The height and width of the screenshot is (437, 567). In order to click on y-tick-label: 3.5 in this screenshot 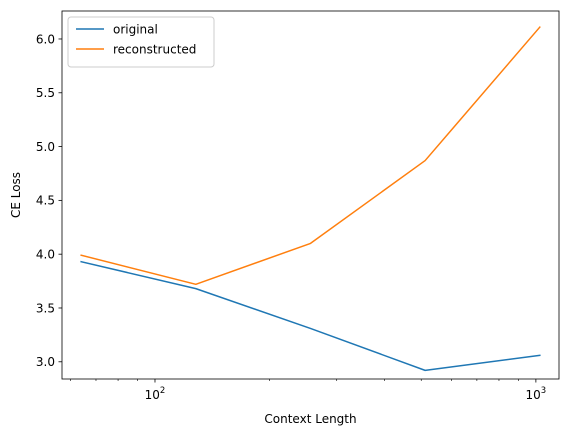, I will do `click(45, 308)`.